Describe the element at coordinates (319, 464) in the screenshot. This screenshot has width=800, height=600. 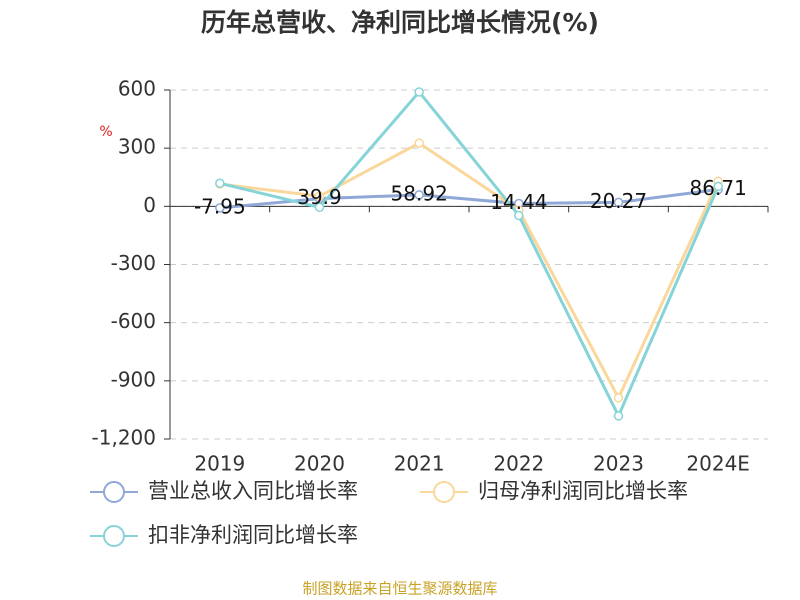
I see `x-tick-label: 2020` at that location.